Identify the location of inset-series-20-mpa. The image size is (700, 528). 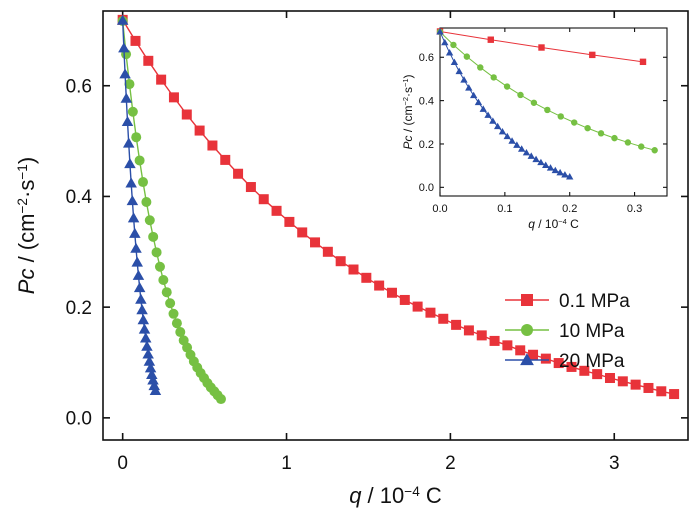
(505, 104).